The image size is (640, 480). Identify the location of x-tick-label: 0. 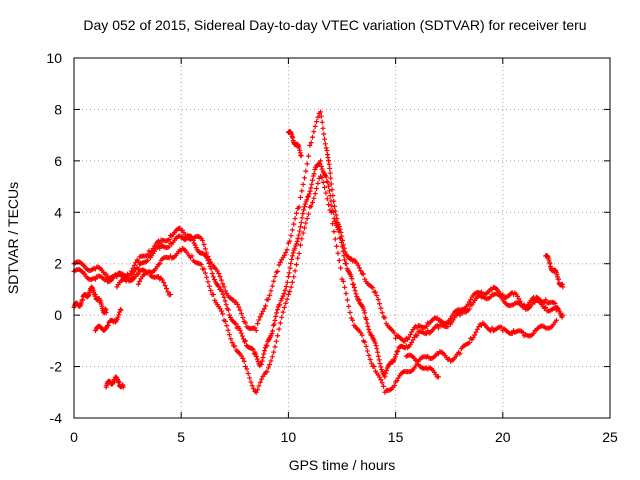
(74, 437).